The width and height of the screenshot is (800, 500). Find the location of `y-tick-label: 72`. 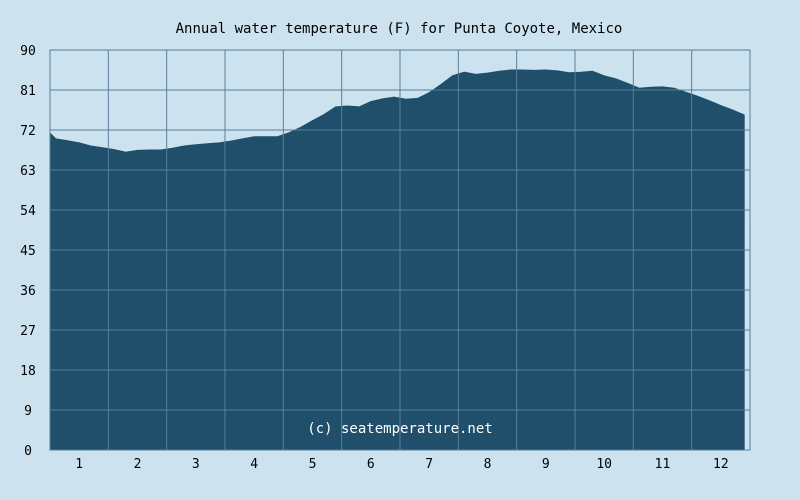

y-tick-label: 72 is located at coordinates (28, 131).